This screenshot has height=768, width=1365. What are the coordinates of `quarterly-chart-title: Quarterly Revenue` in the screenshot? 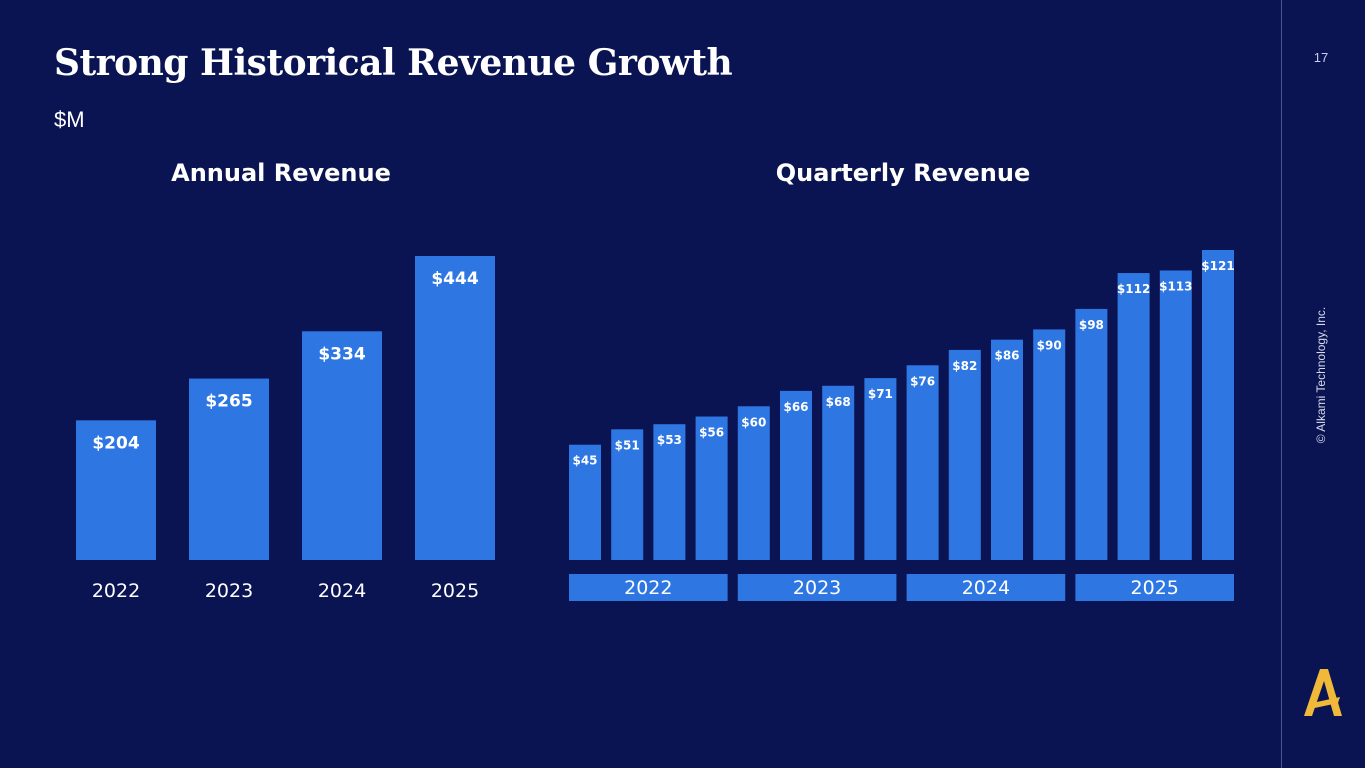 It's located at (903, 173).